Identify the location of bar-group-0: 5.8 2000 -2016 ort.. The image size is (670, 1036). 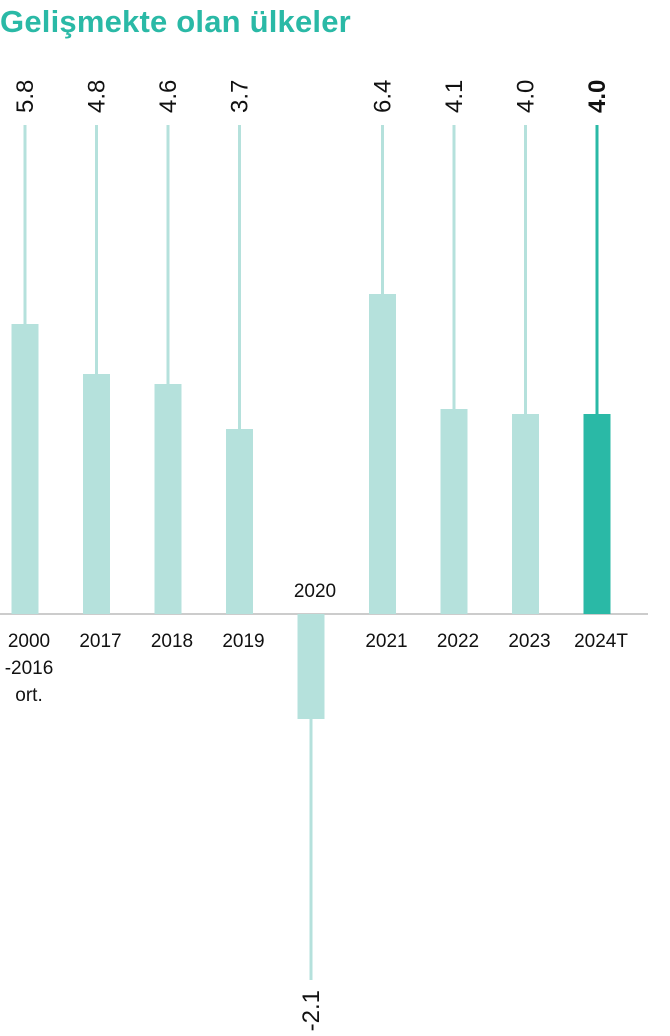
(29, 393).